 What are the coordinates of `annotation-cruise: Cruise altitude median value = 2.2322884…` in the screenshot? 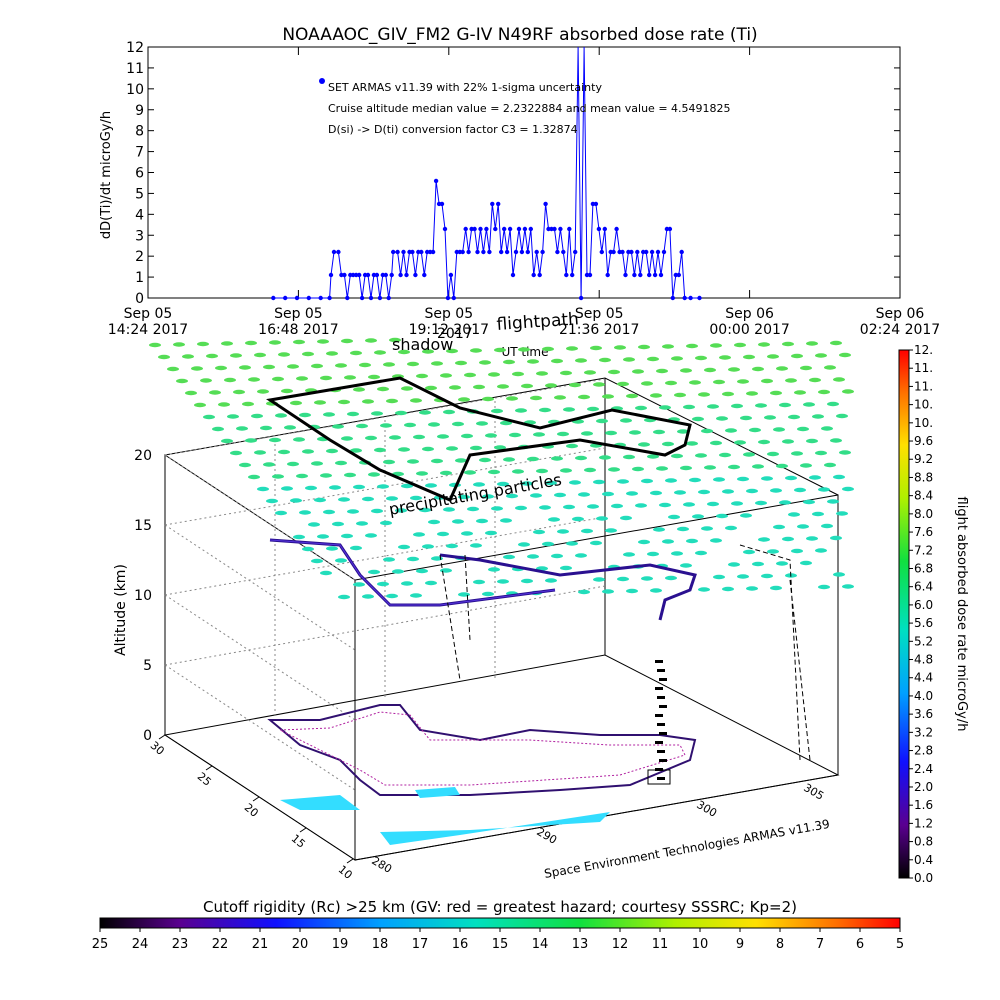 It's located at (529, 108).